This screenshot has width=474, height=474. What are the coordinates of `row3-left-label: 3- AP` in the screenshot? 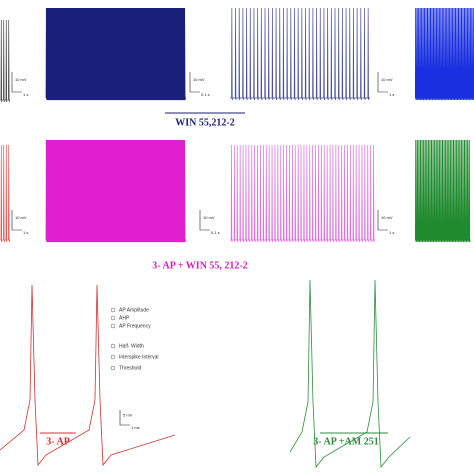 It's located at (58, 441).